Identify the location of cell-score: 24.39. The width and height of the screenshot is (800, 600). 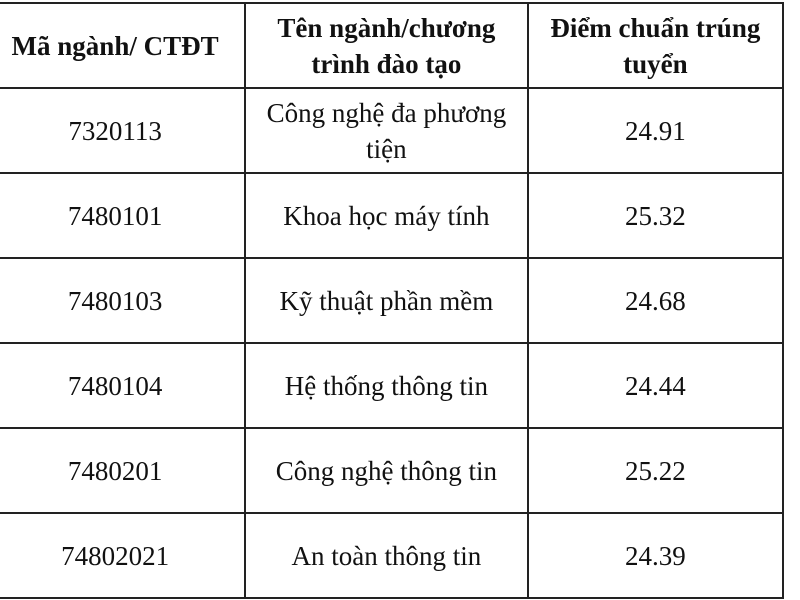
(655, 555).